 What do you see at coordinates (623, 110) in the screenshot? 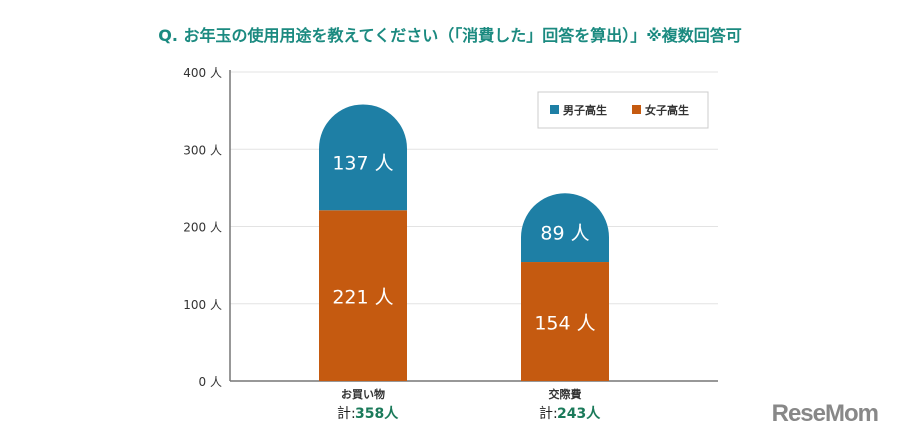
I see `legend-box` at bounding box center [623, 110].